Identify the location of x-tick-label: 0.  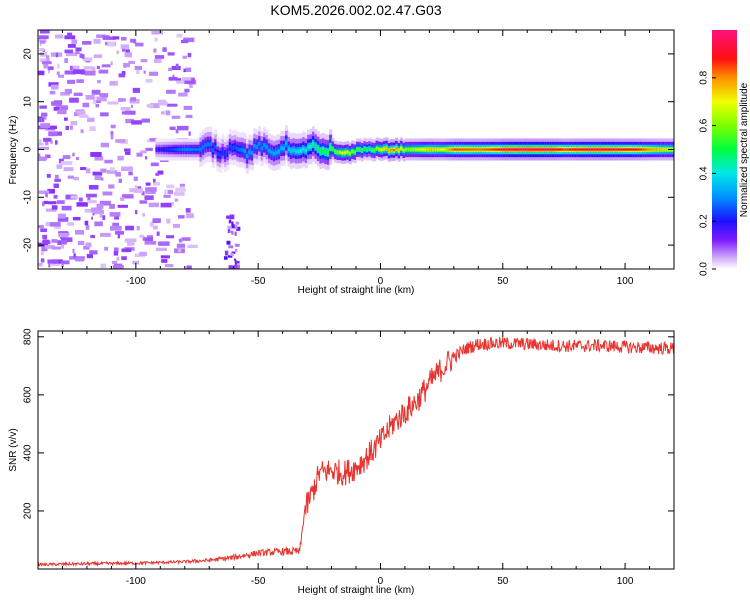
(381, 281).